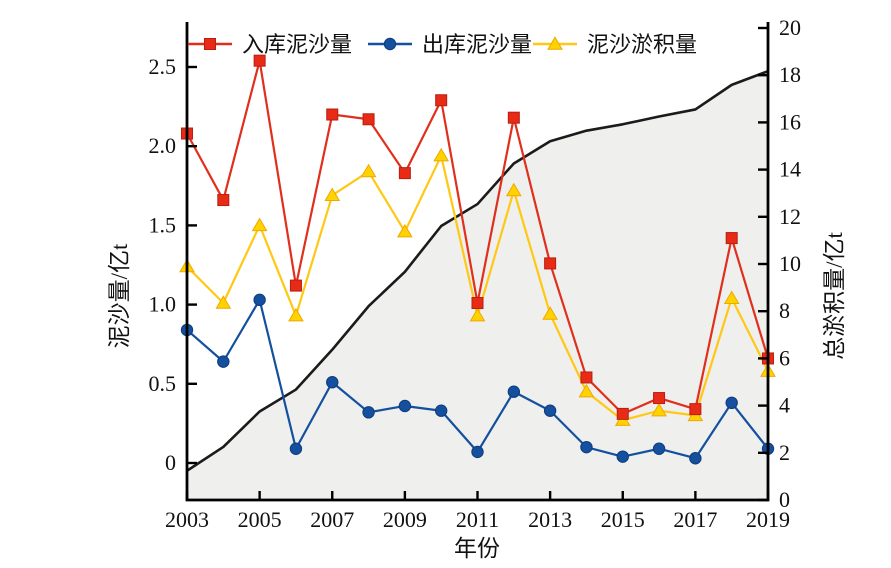  What do you see at coordinates (790, 27) in the screenshot?
I see `right-tick-label: 20` at bounding box center [790, 27].